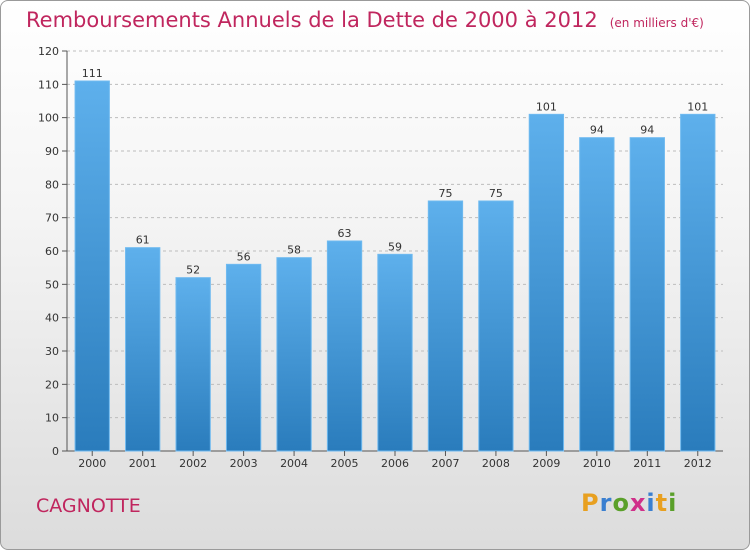 Image resolution: width=750 pixels, height=550 pixels. What do you see at coordinates (52, 251) in the screenshot?
I see `y-tick-label: 60` at bounding box center [52, 251].